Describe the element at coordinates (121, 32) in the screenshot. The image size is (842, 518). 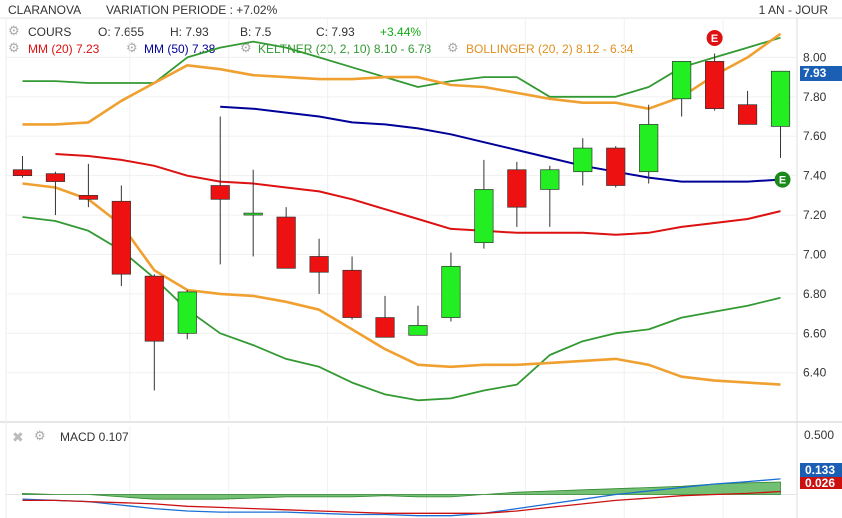
I see `open-value: O: 7.655` at that location.